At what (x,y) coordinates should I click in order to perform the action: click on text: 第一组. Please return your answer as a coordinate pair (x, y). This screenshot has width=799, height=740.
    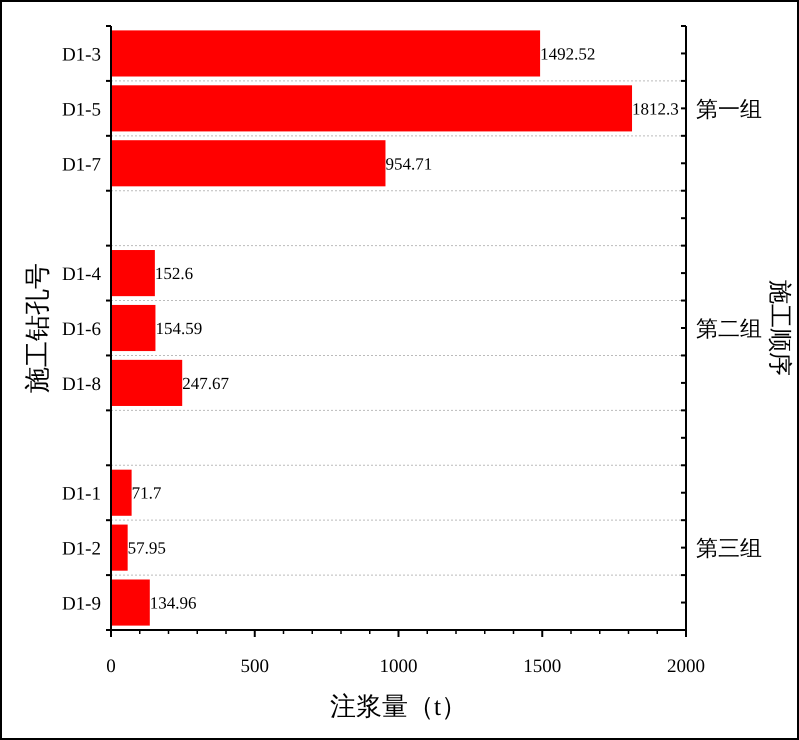
    Looking at the image, I should click on (729, 109).